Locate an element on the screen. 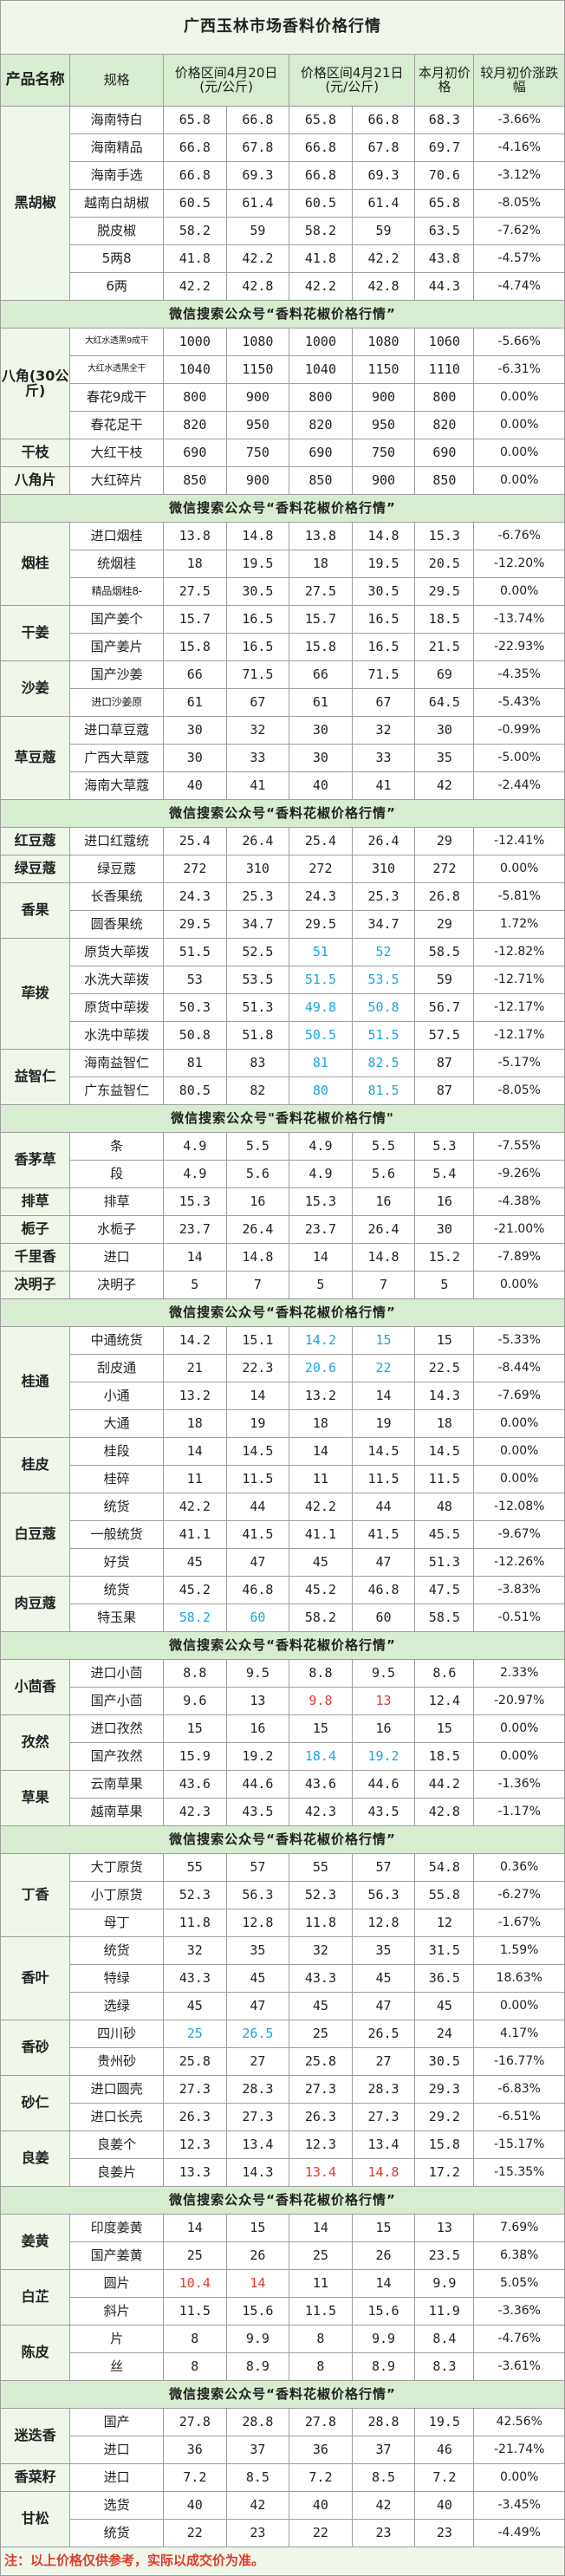  change-percent: -12.08% is located at coordinates (519, 1507).